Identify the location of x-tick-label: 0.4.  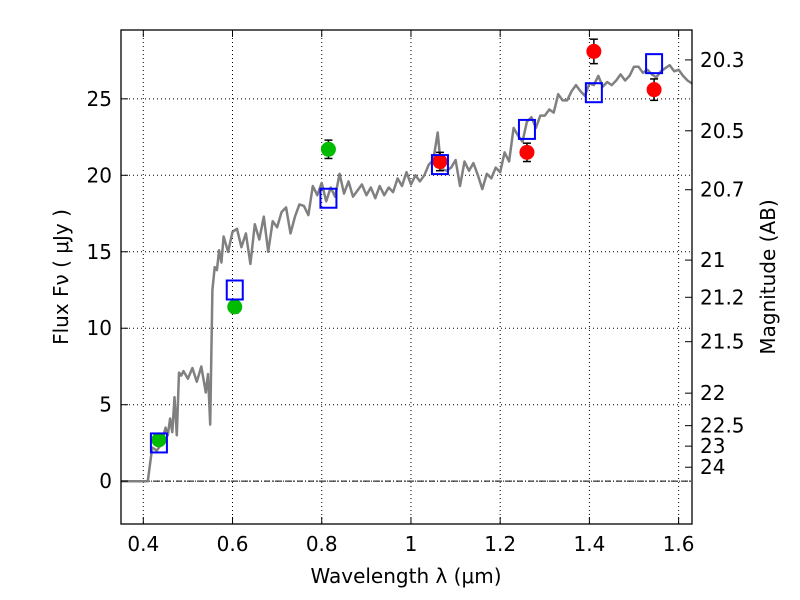
(143, 544).